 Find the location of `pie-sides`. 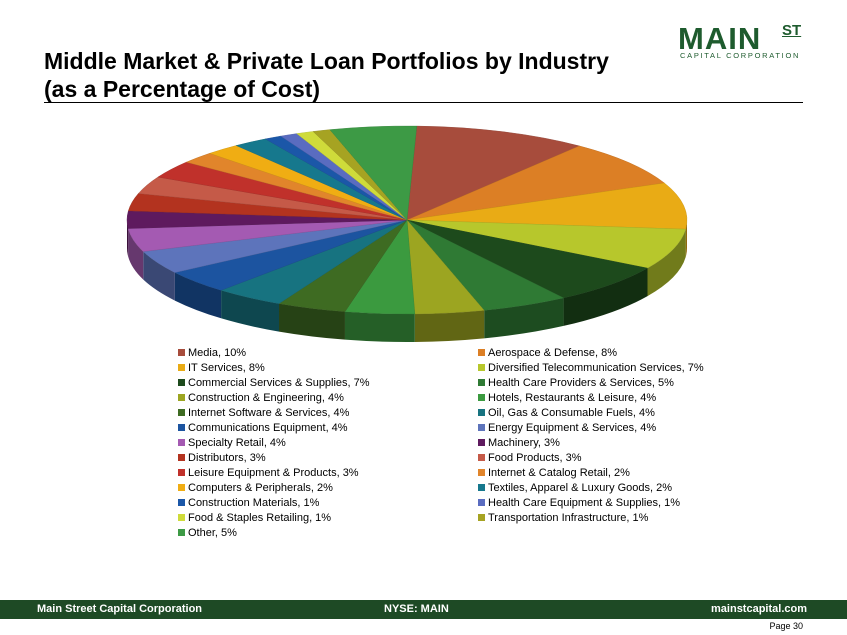

pie-sides is located at coordinates (407, 281).